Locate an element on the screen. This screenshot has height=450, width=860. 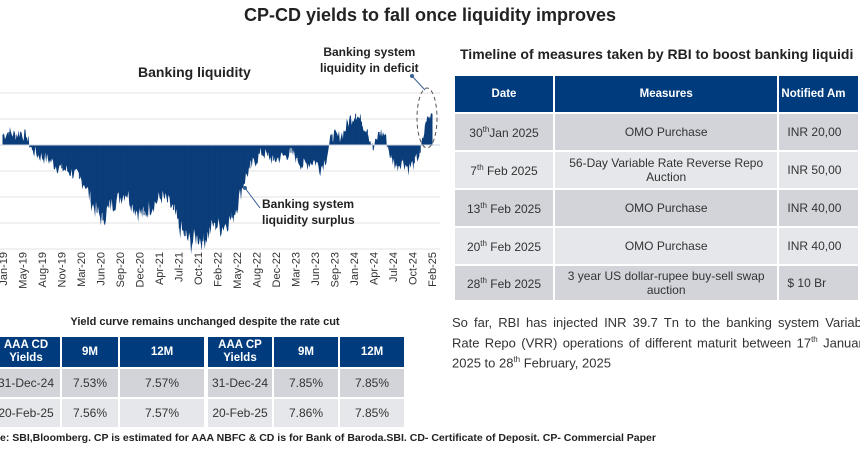
table-row: 13th Feb 2025 OMO Purchase INR 40,00 is located at coordinates (656, 208).